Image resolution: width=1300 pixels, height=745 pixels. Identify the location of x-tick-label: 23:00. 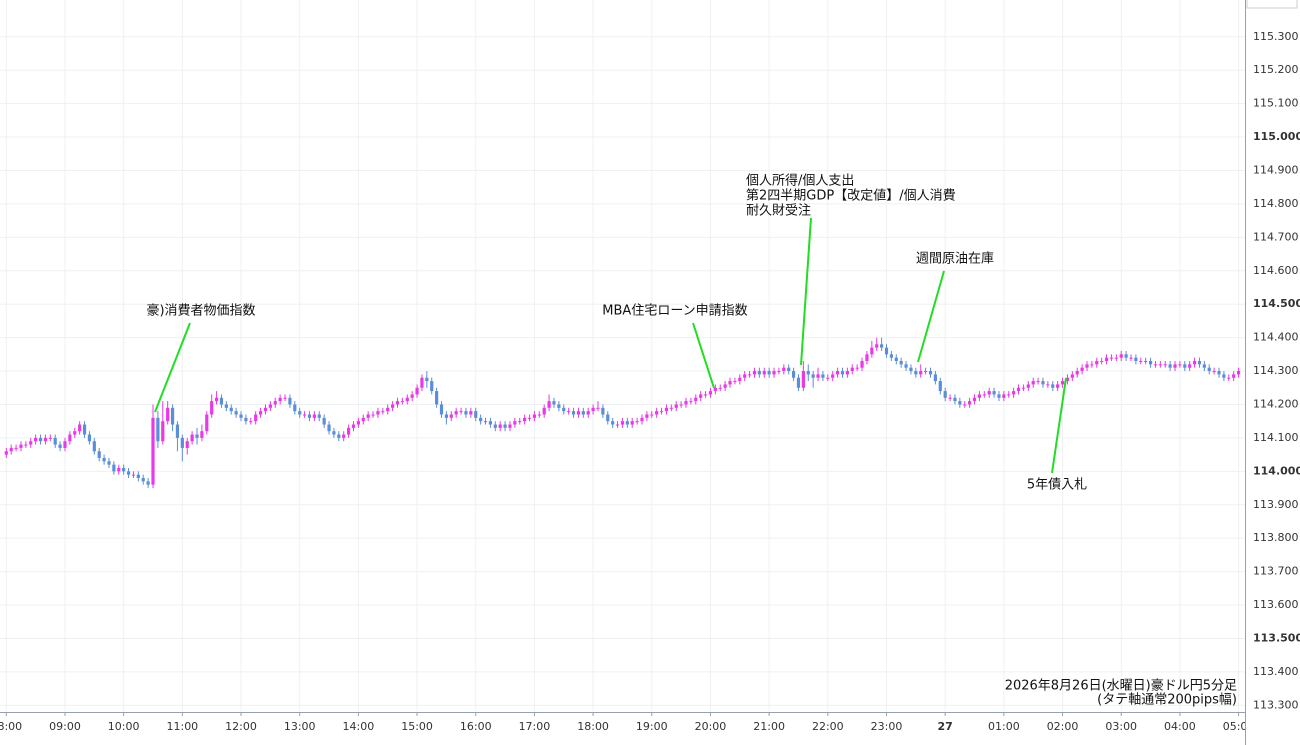
(887, 726).